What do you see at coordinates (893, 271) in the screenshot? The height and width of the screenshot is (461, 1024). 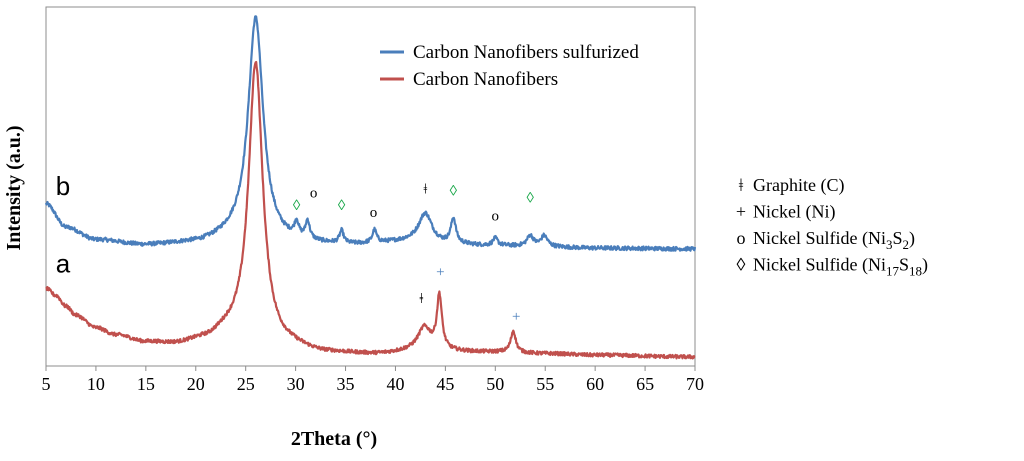 I see `key-subscript: 17` at bounding box center [893, 271].